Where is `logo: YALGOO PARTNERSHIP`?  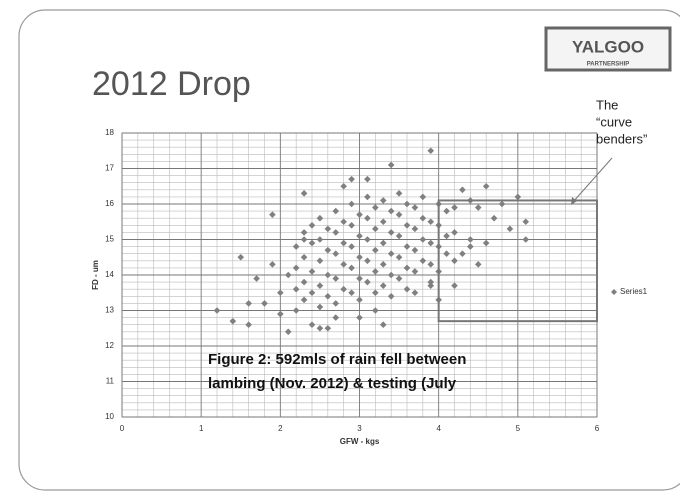 logo: YALGOO PARTNERSHIP is located at coordinates (608, 49).